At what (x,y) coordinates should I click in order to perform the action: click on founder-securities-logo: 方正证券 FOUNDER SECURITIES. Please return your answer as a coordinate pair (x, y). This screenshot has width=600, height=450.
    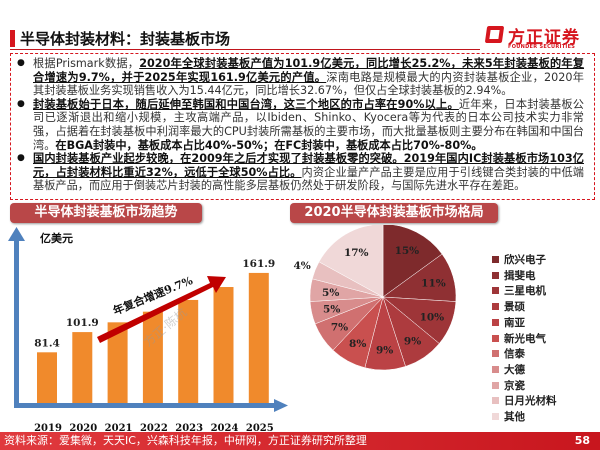
    Looking at the image, I should click on (540, 39).